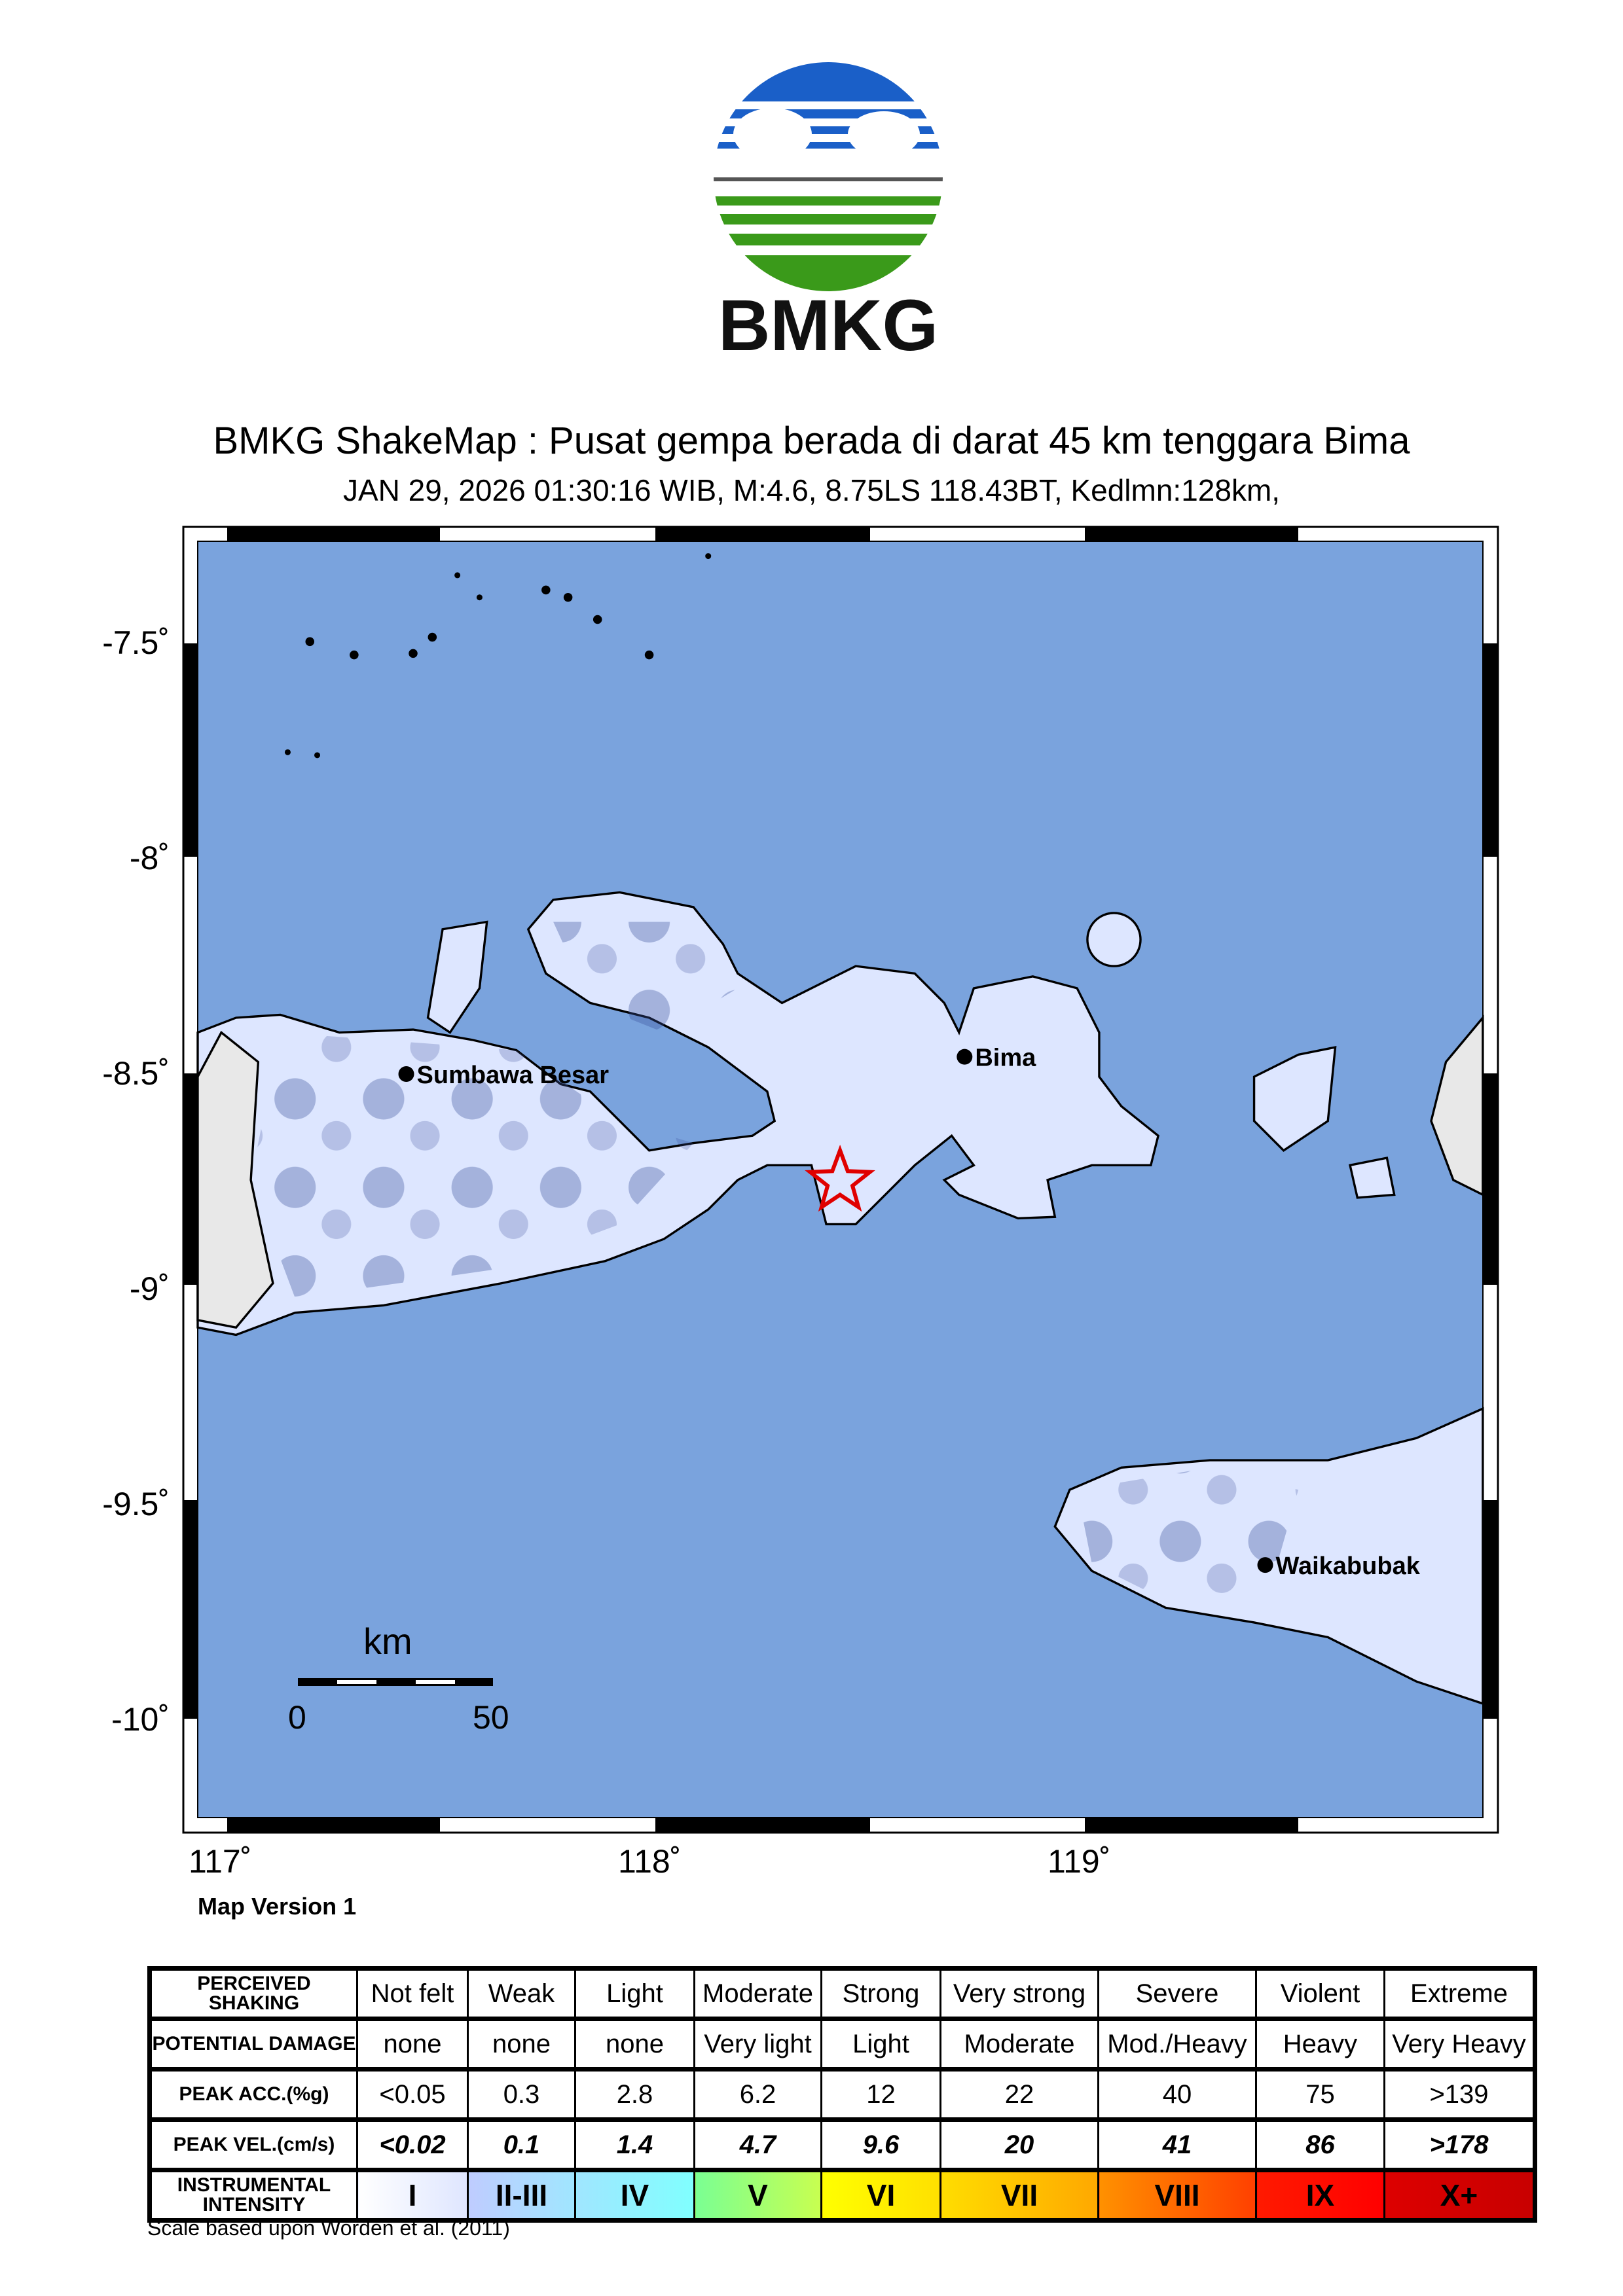 The height and width of the screenshot is (2296, 1623). Describe the element at coordinates (412, 1994) in the screenshot. I see `legend-cell: Not felt` at that location.